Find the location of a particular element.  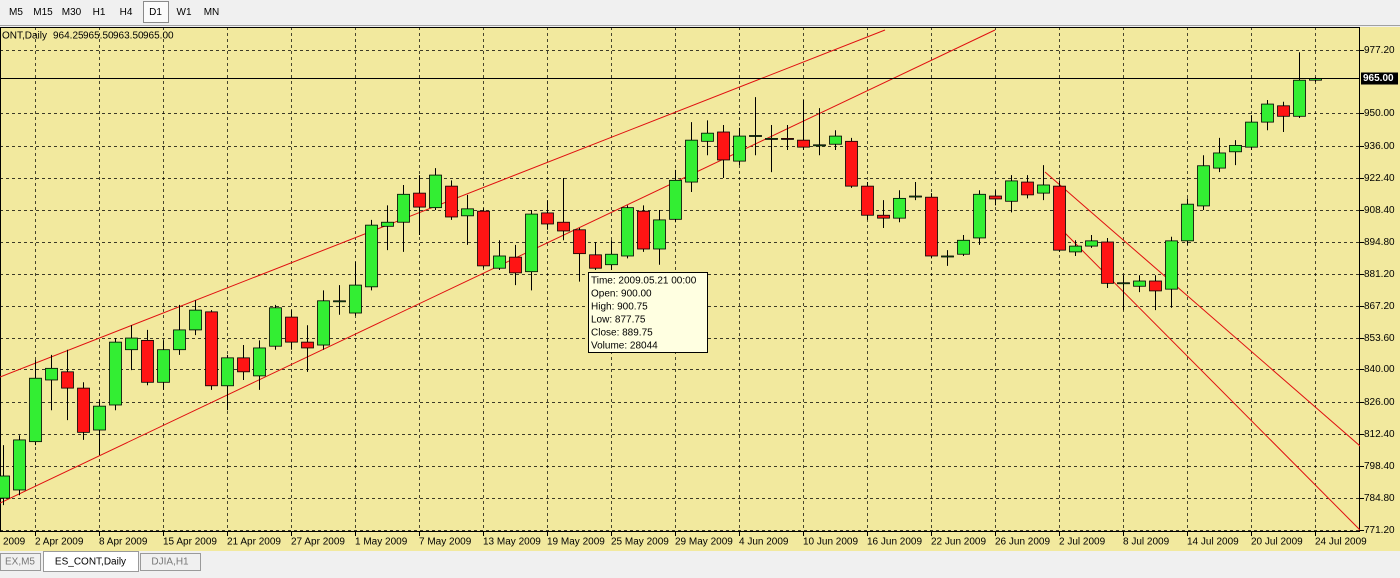

x-tick-label: 14 Jul 2009 is located at coordinates (1213, 542).